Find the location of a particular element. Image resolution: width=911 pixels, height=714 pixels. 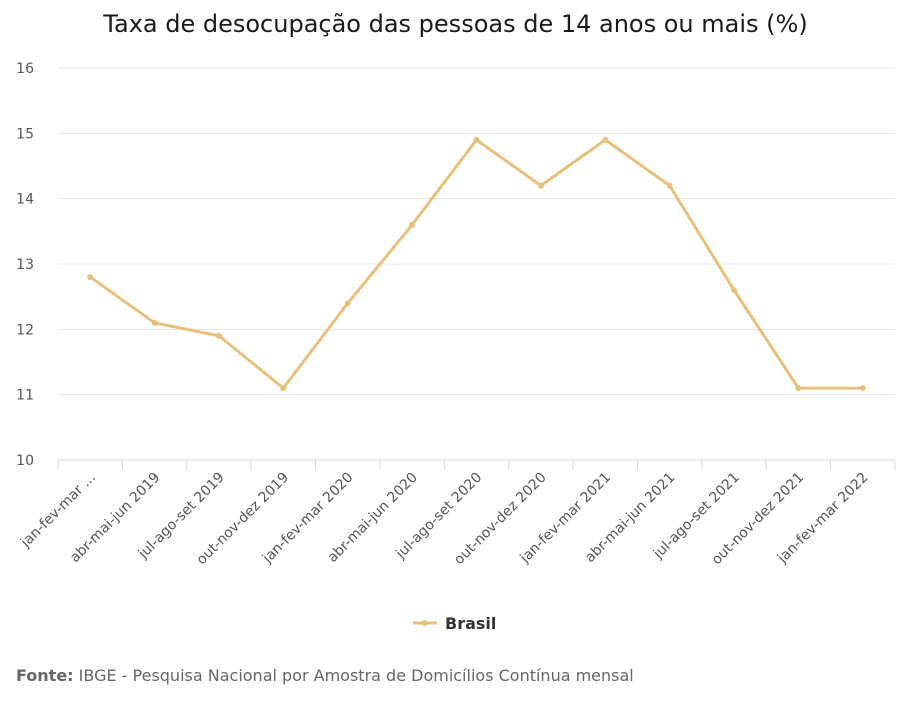

legend-label: Brasil is located at coordinates (470, 623).